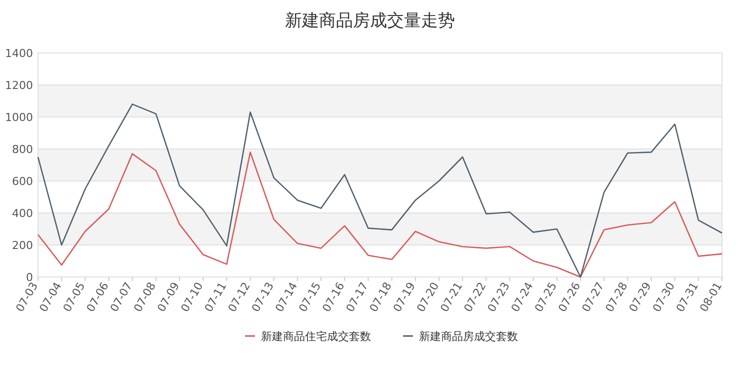 The width and height of the screenshot is (740, 370). I want to click on y-tick-label: 1000, so click(19, 117).